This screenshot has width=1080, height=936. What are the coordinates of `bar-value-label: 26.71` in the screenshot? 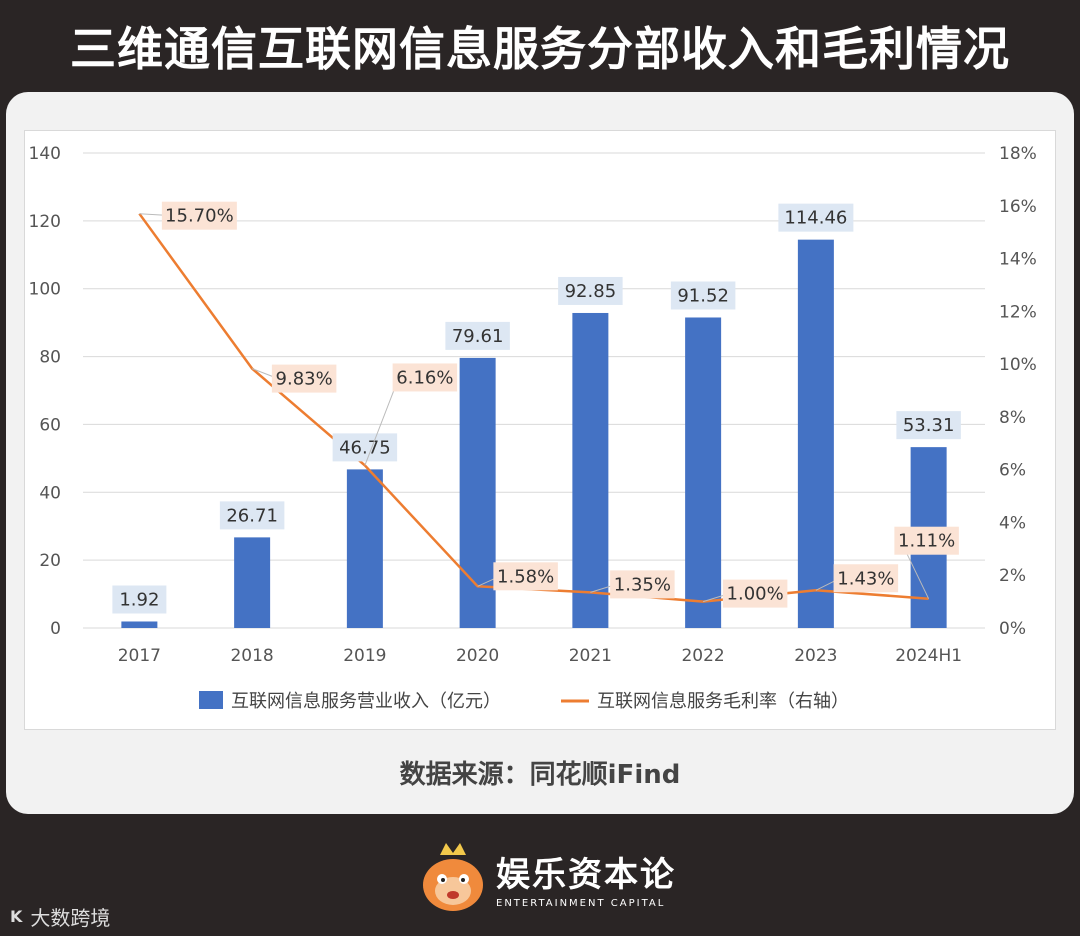 It's located at (252, 515).